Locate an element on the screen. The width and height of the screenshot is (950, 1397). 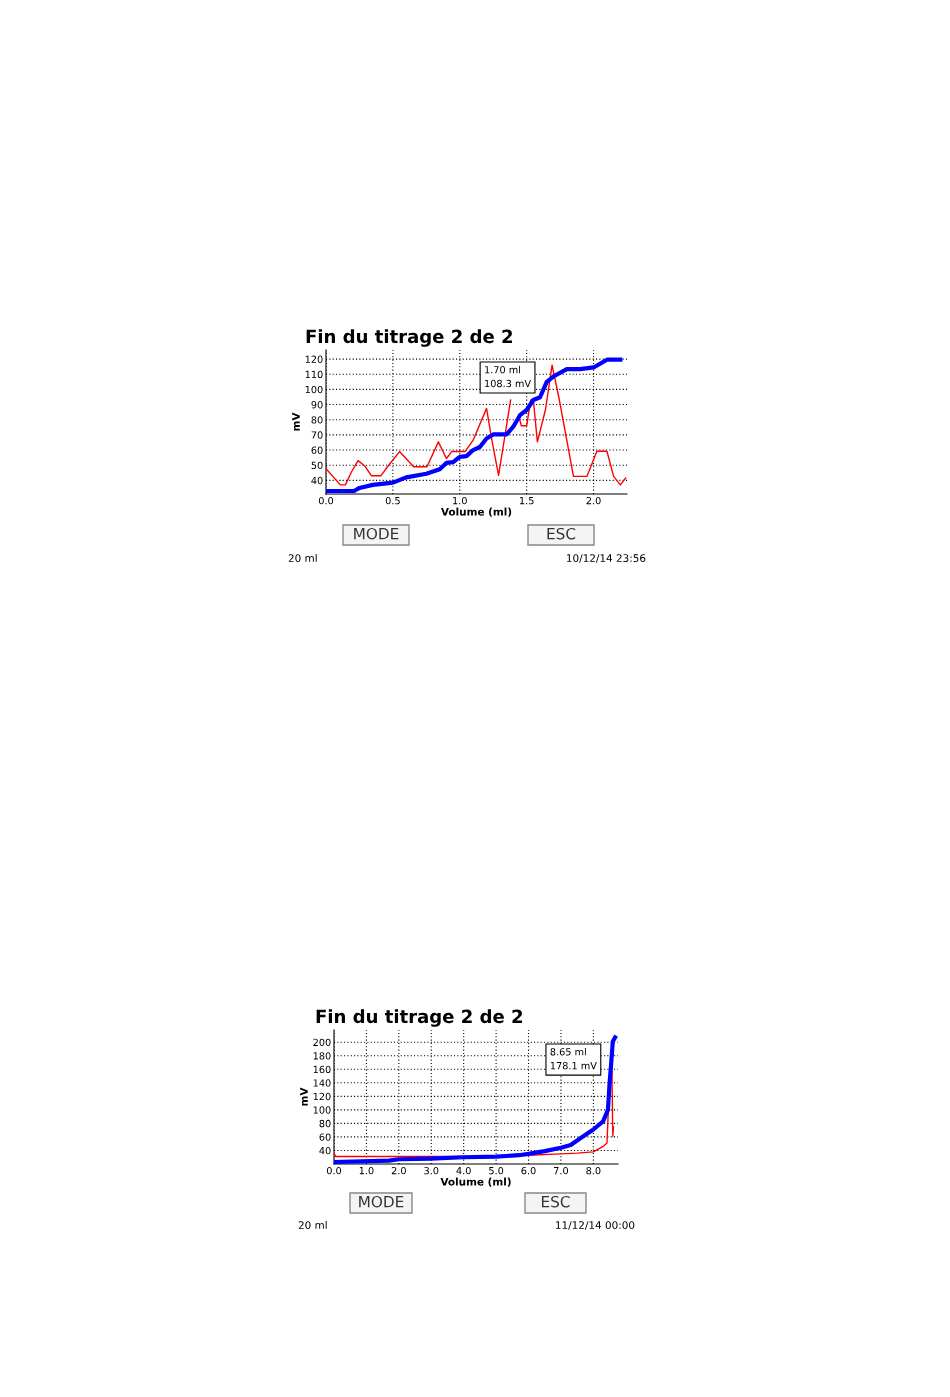
y-tick-label: 50 is located at coordinates (317, 465).